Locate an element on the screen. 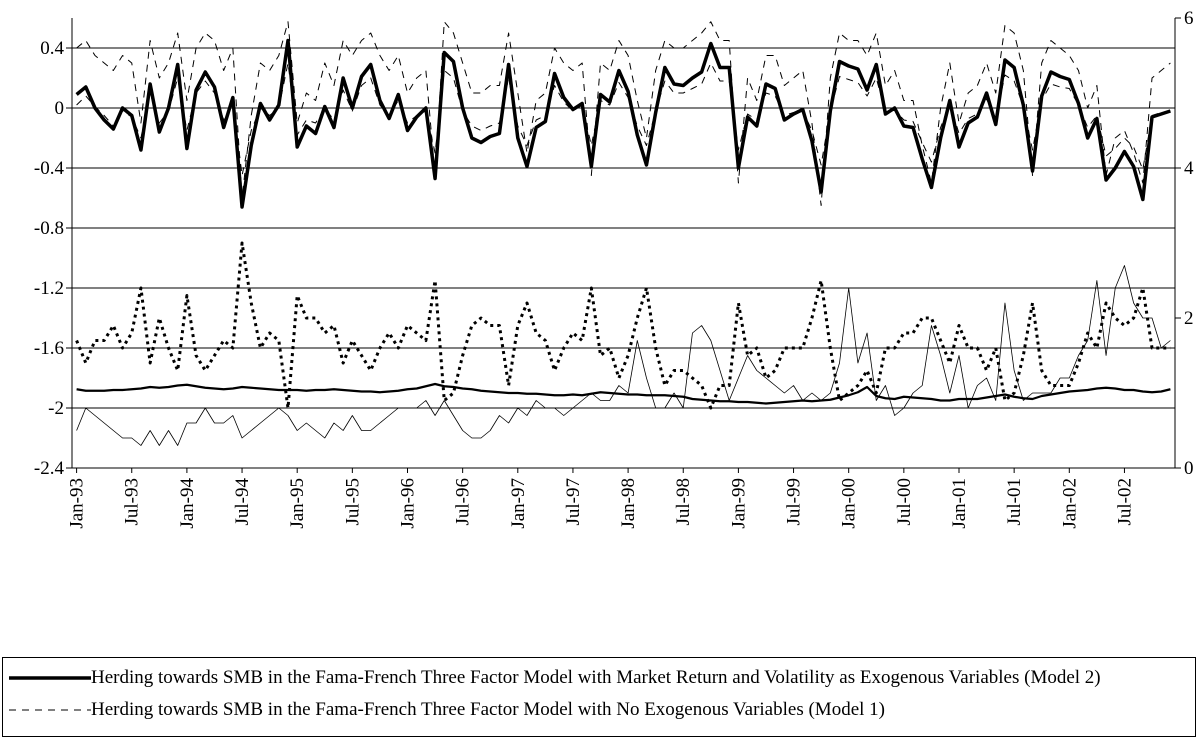 The width and height of the screenshot is (1203, 737). x-tick-label: Jul-01 is located at coordinates (1014, 502).